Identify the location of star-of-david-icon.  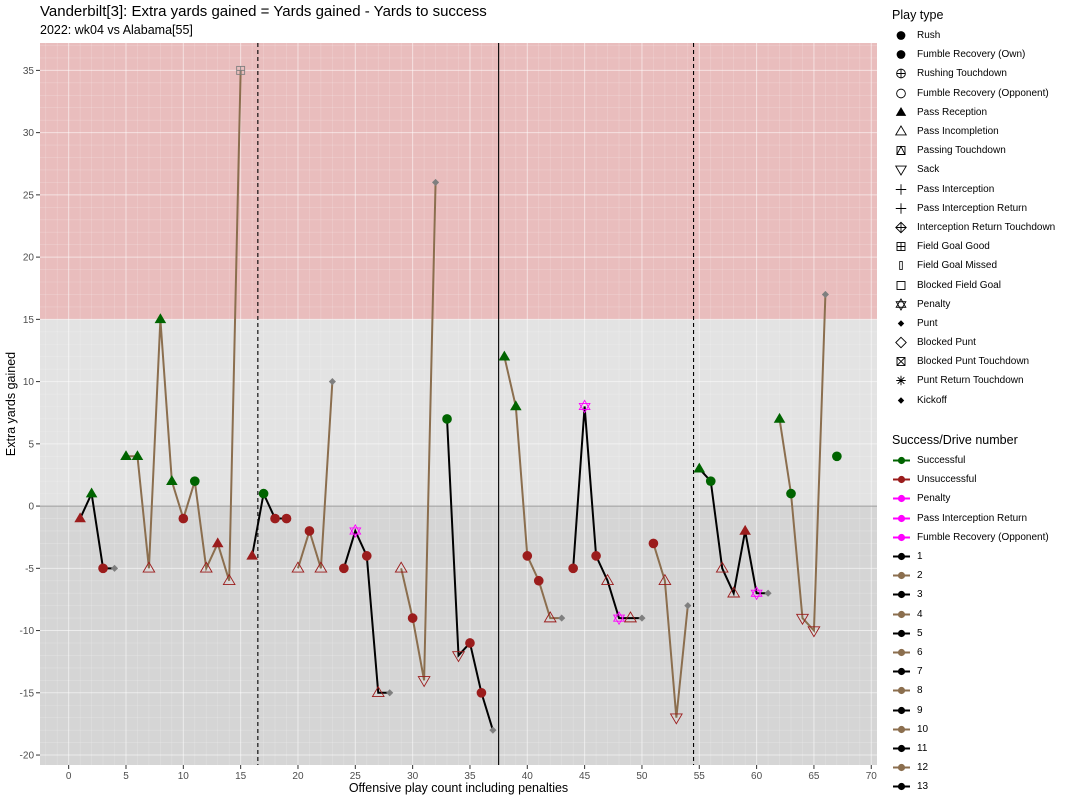
(901, 304).